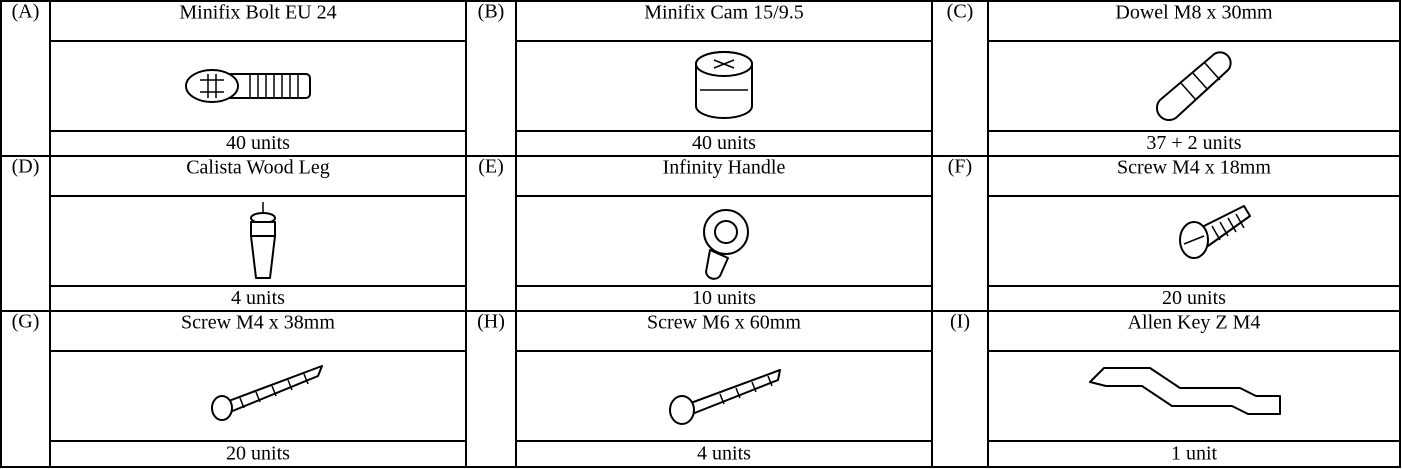  Describe the element at coordinates (491, 167) in the screenshot. I see `item-letter: (E)` at that location.